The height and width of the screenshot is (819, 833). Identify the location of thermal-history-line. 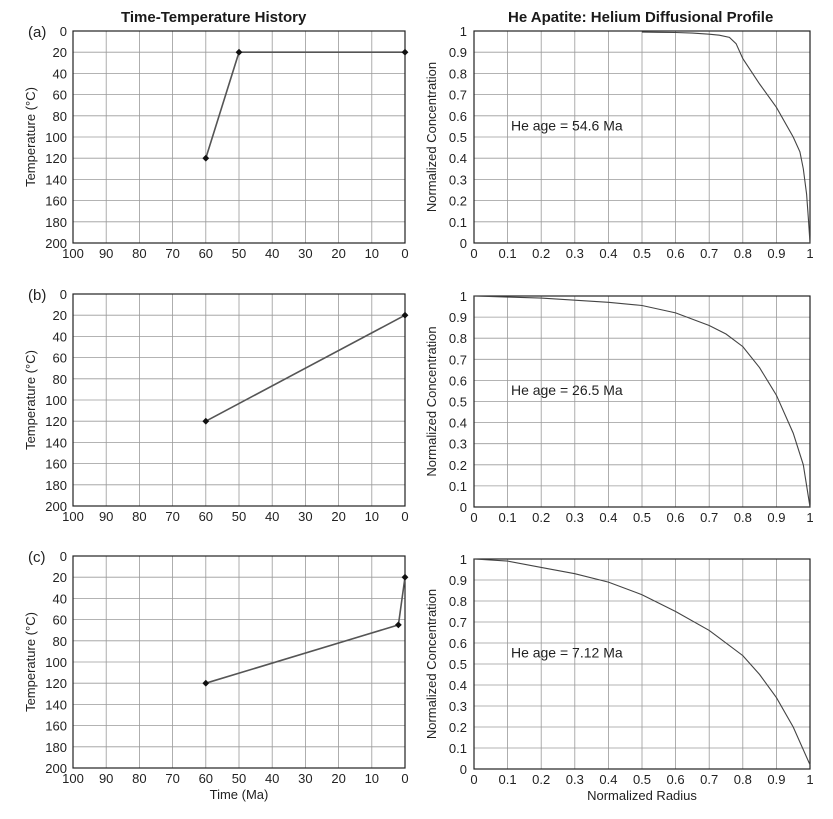
(305, 368).